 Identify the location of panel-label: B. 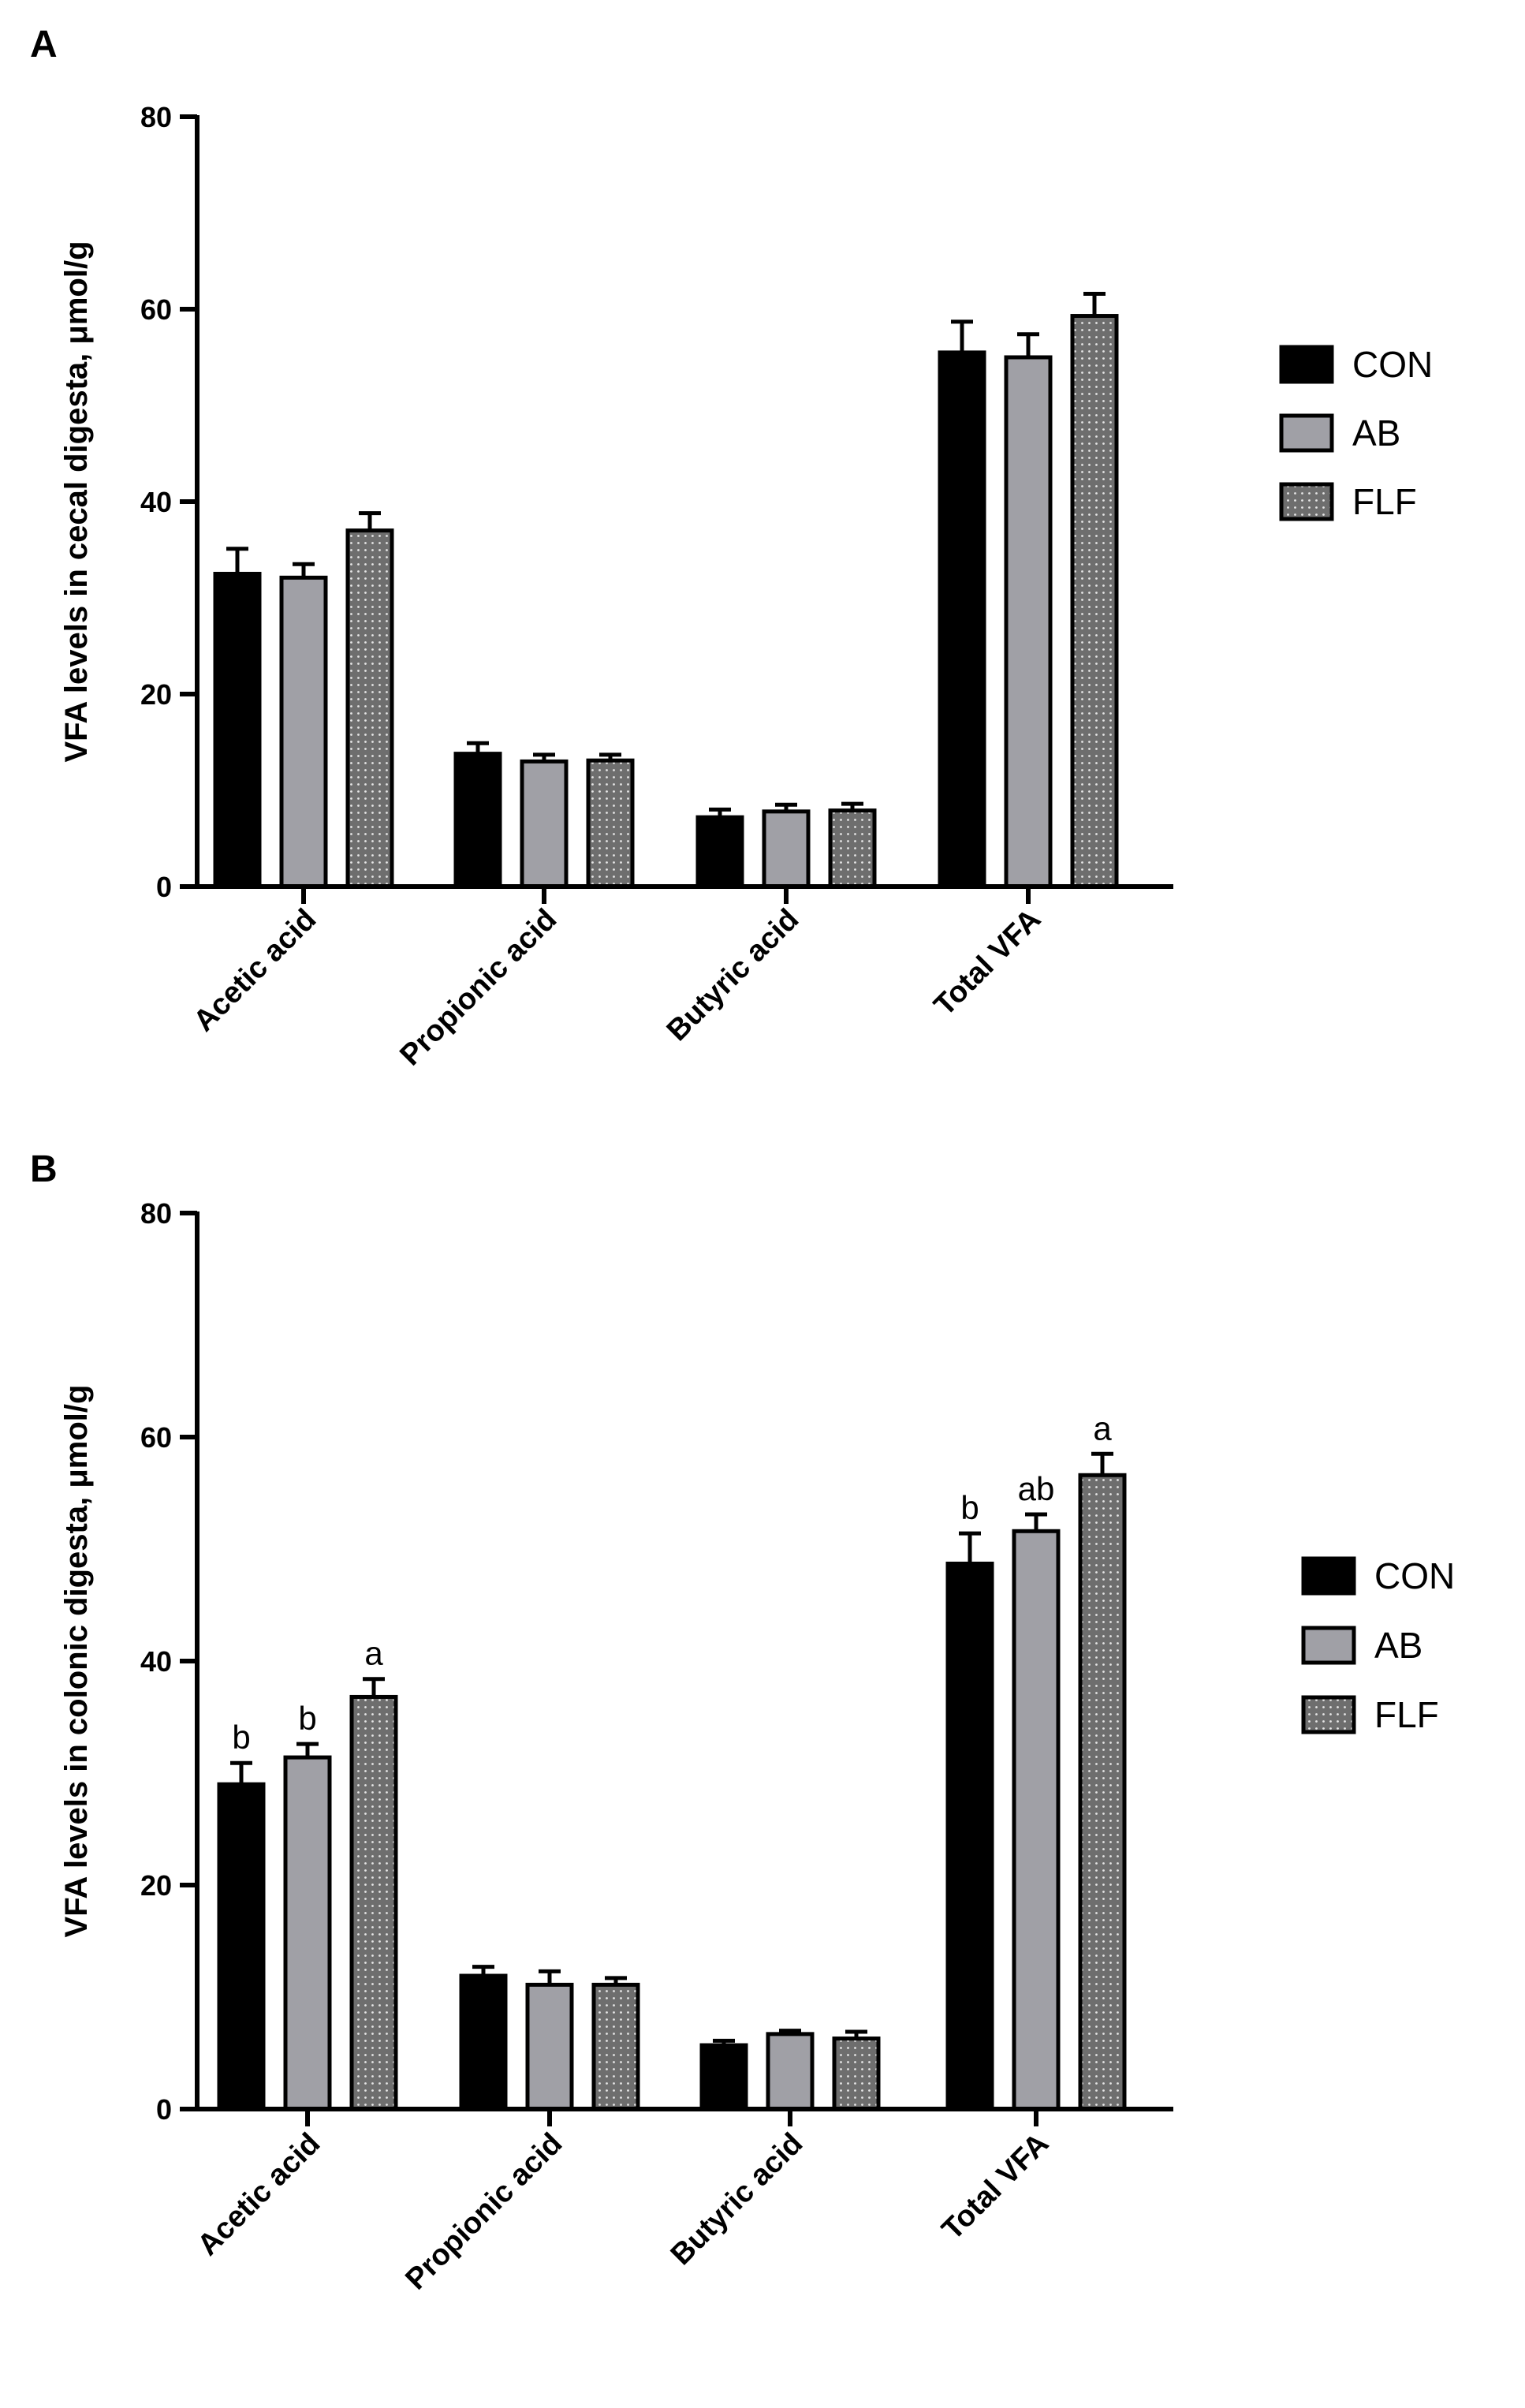
(44, 1169).